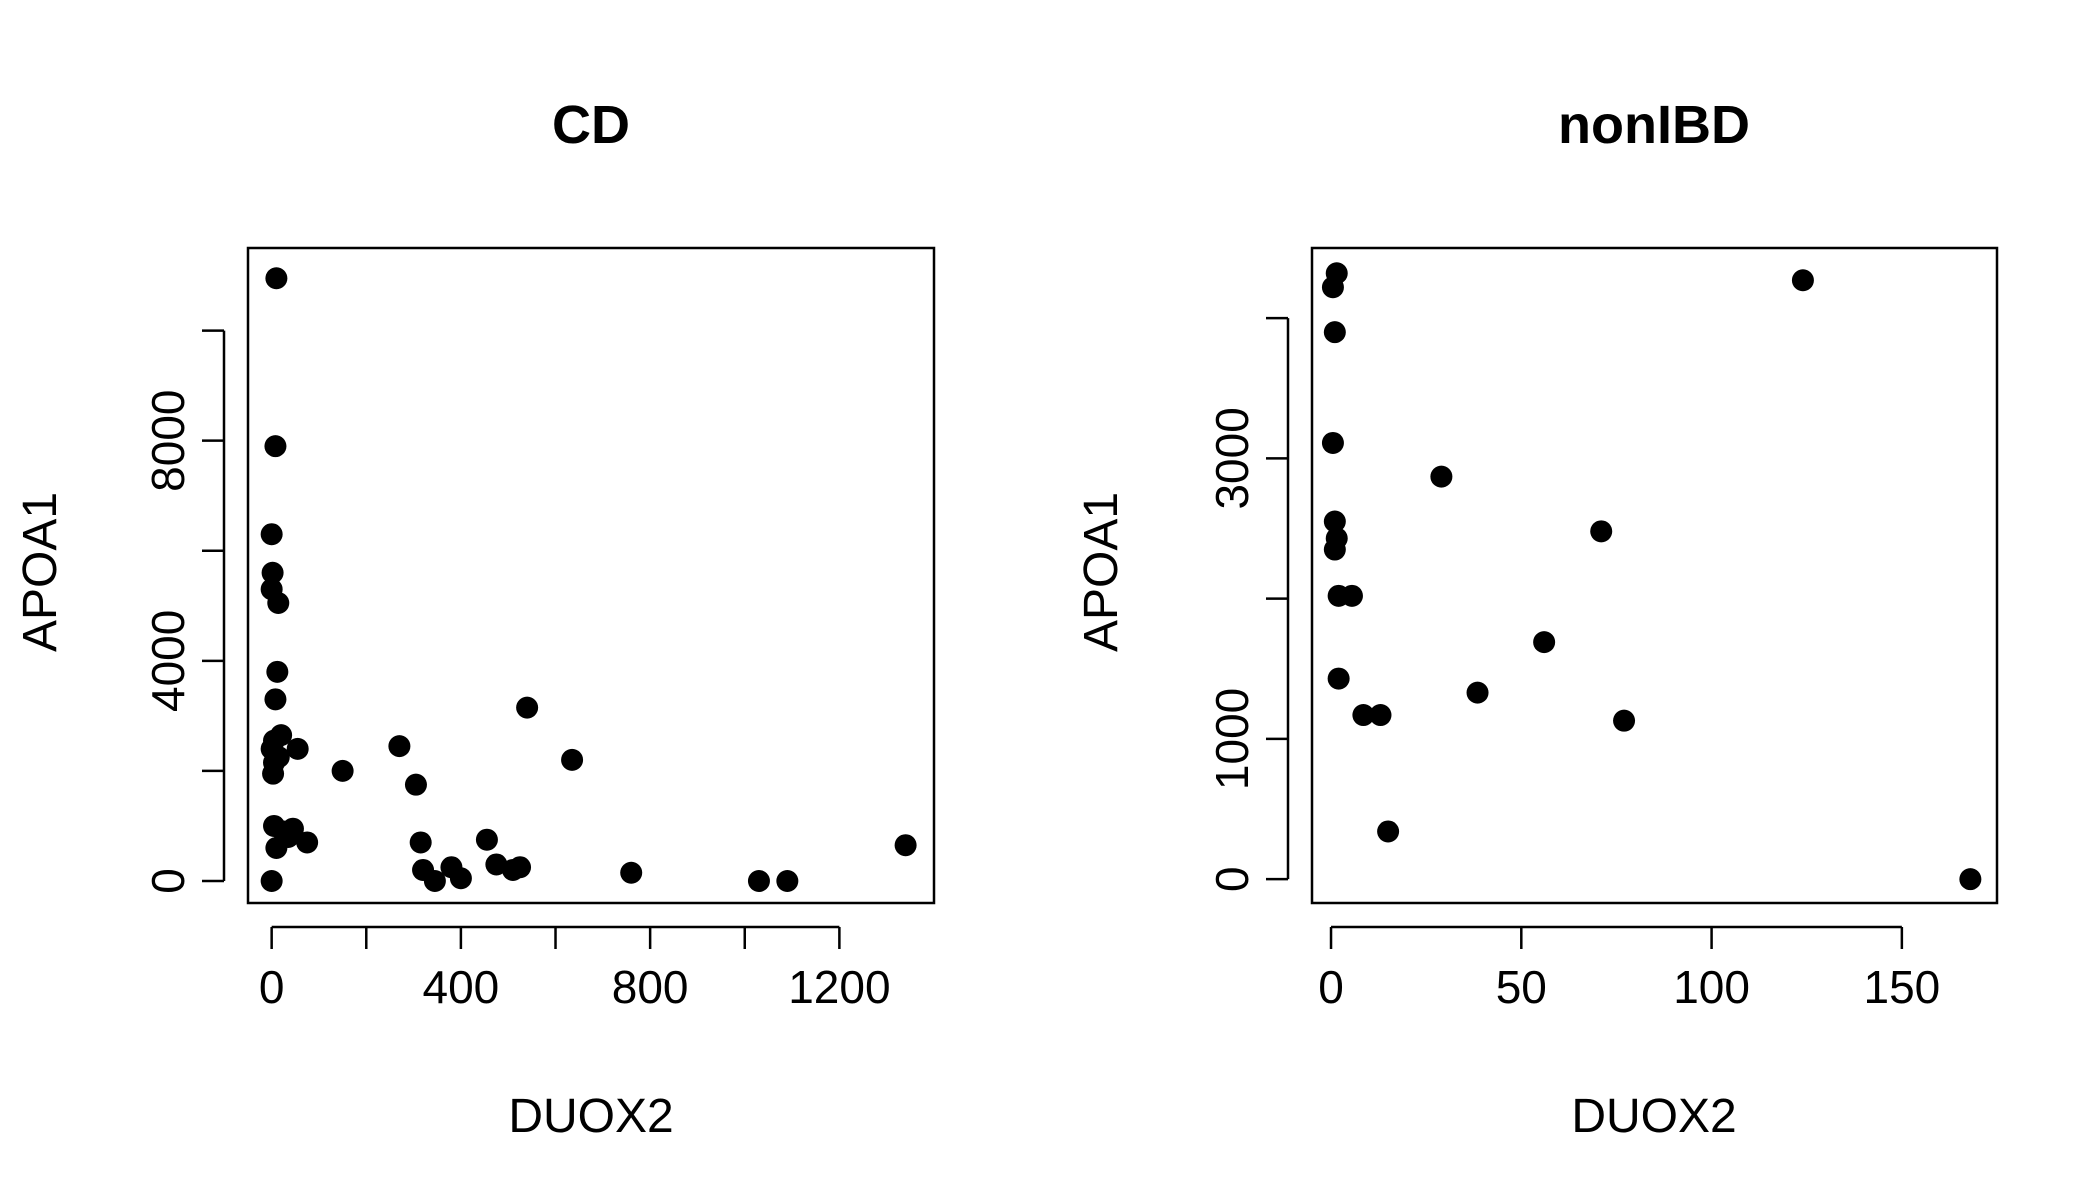  Describe the element at coordinates (1521, 987) in the screenshot. I see `x-tick-label: 50` at that location.